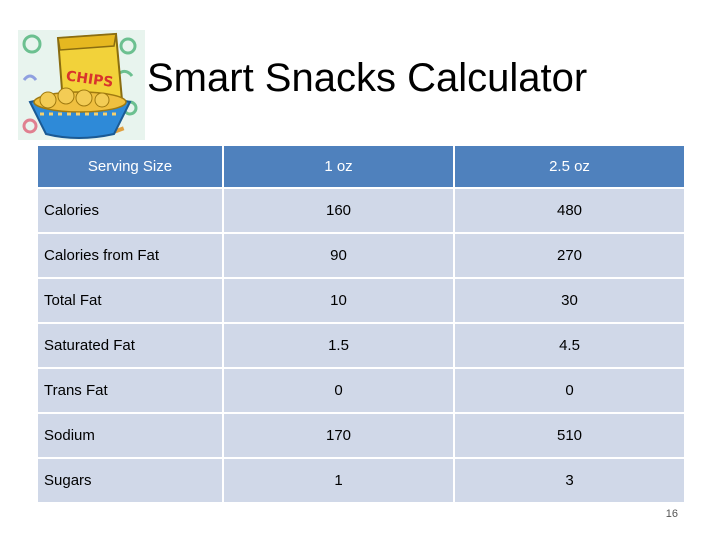 The height and width of the screenshot is (540, 720). I want to click on page-number: 16, so click(671, 514).